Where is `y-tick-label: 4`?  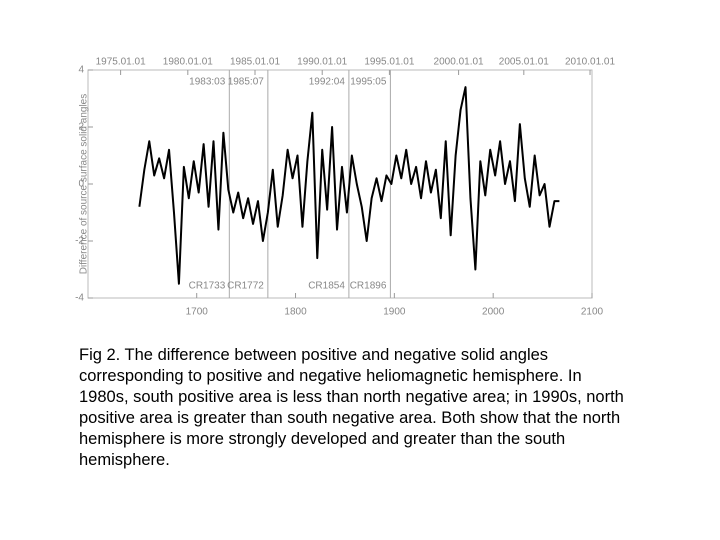 y-tick-label: 4 is located at coordinates (81, 70).